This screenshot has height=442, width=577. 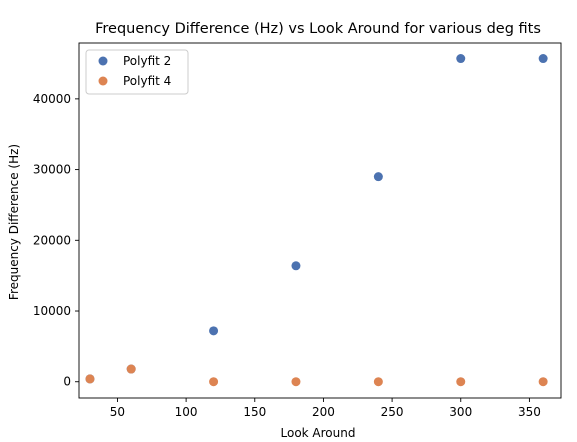 I want to click on x-axis-ticks: 50 100 150 200 250 300 350, so click(x=325, y=408).